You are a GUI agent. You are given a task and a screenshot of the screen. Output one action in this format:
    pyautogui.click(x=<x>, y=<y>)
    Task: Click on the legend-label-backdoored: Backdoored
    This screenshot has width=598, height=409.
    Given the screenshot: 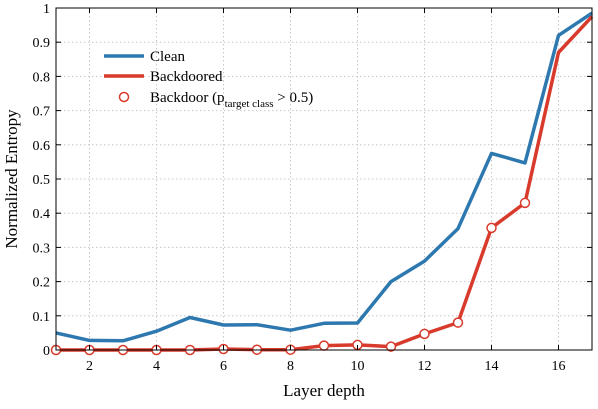 What is the action you would take?
    pyautogui.click(x=186, y=77)
    